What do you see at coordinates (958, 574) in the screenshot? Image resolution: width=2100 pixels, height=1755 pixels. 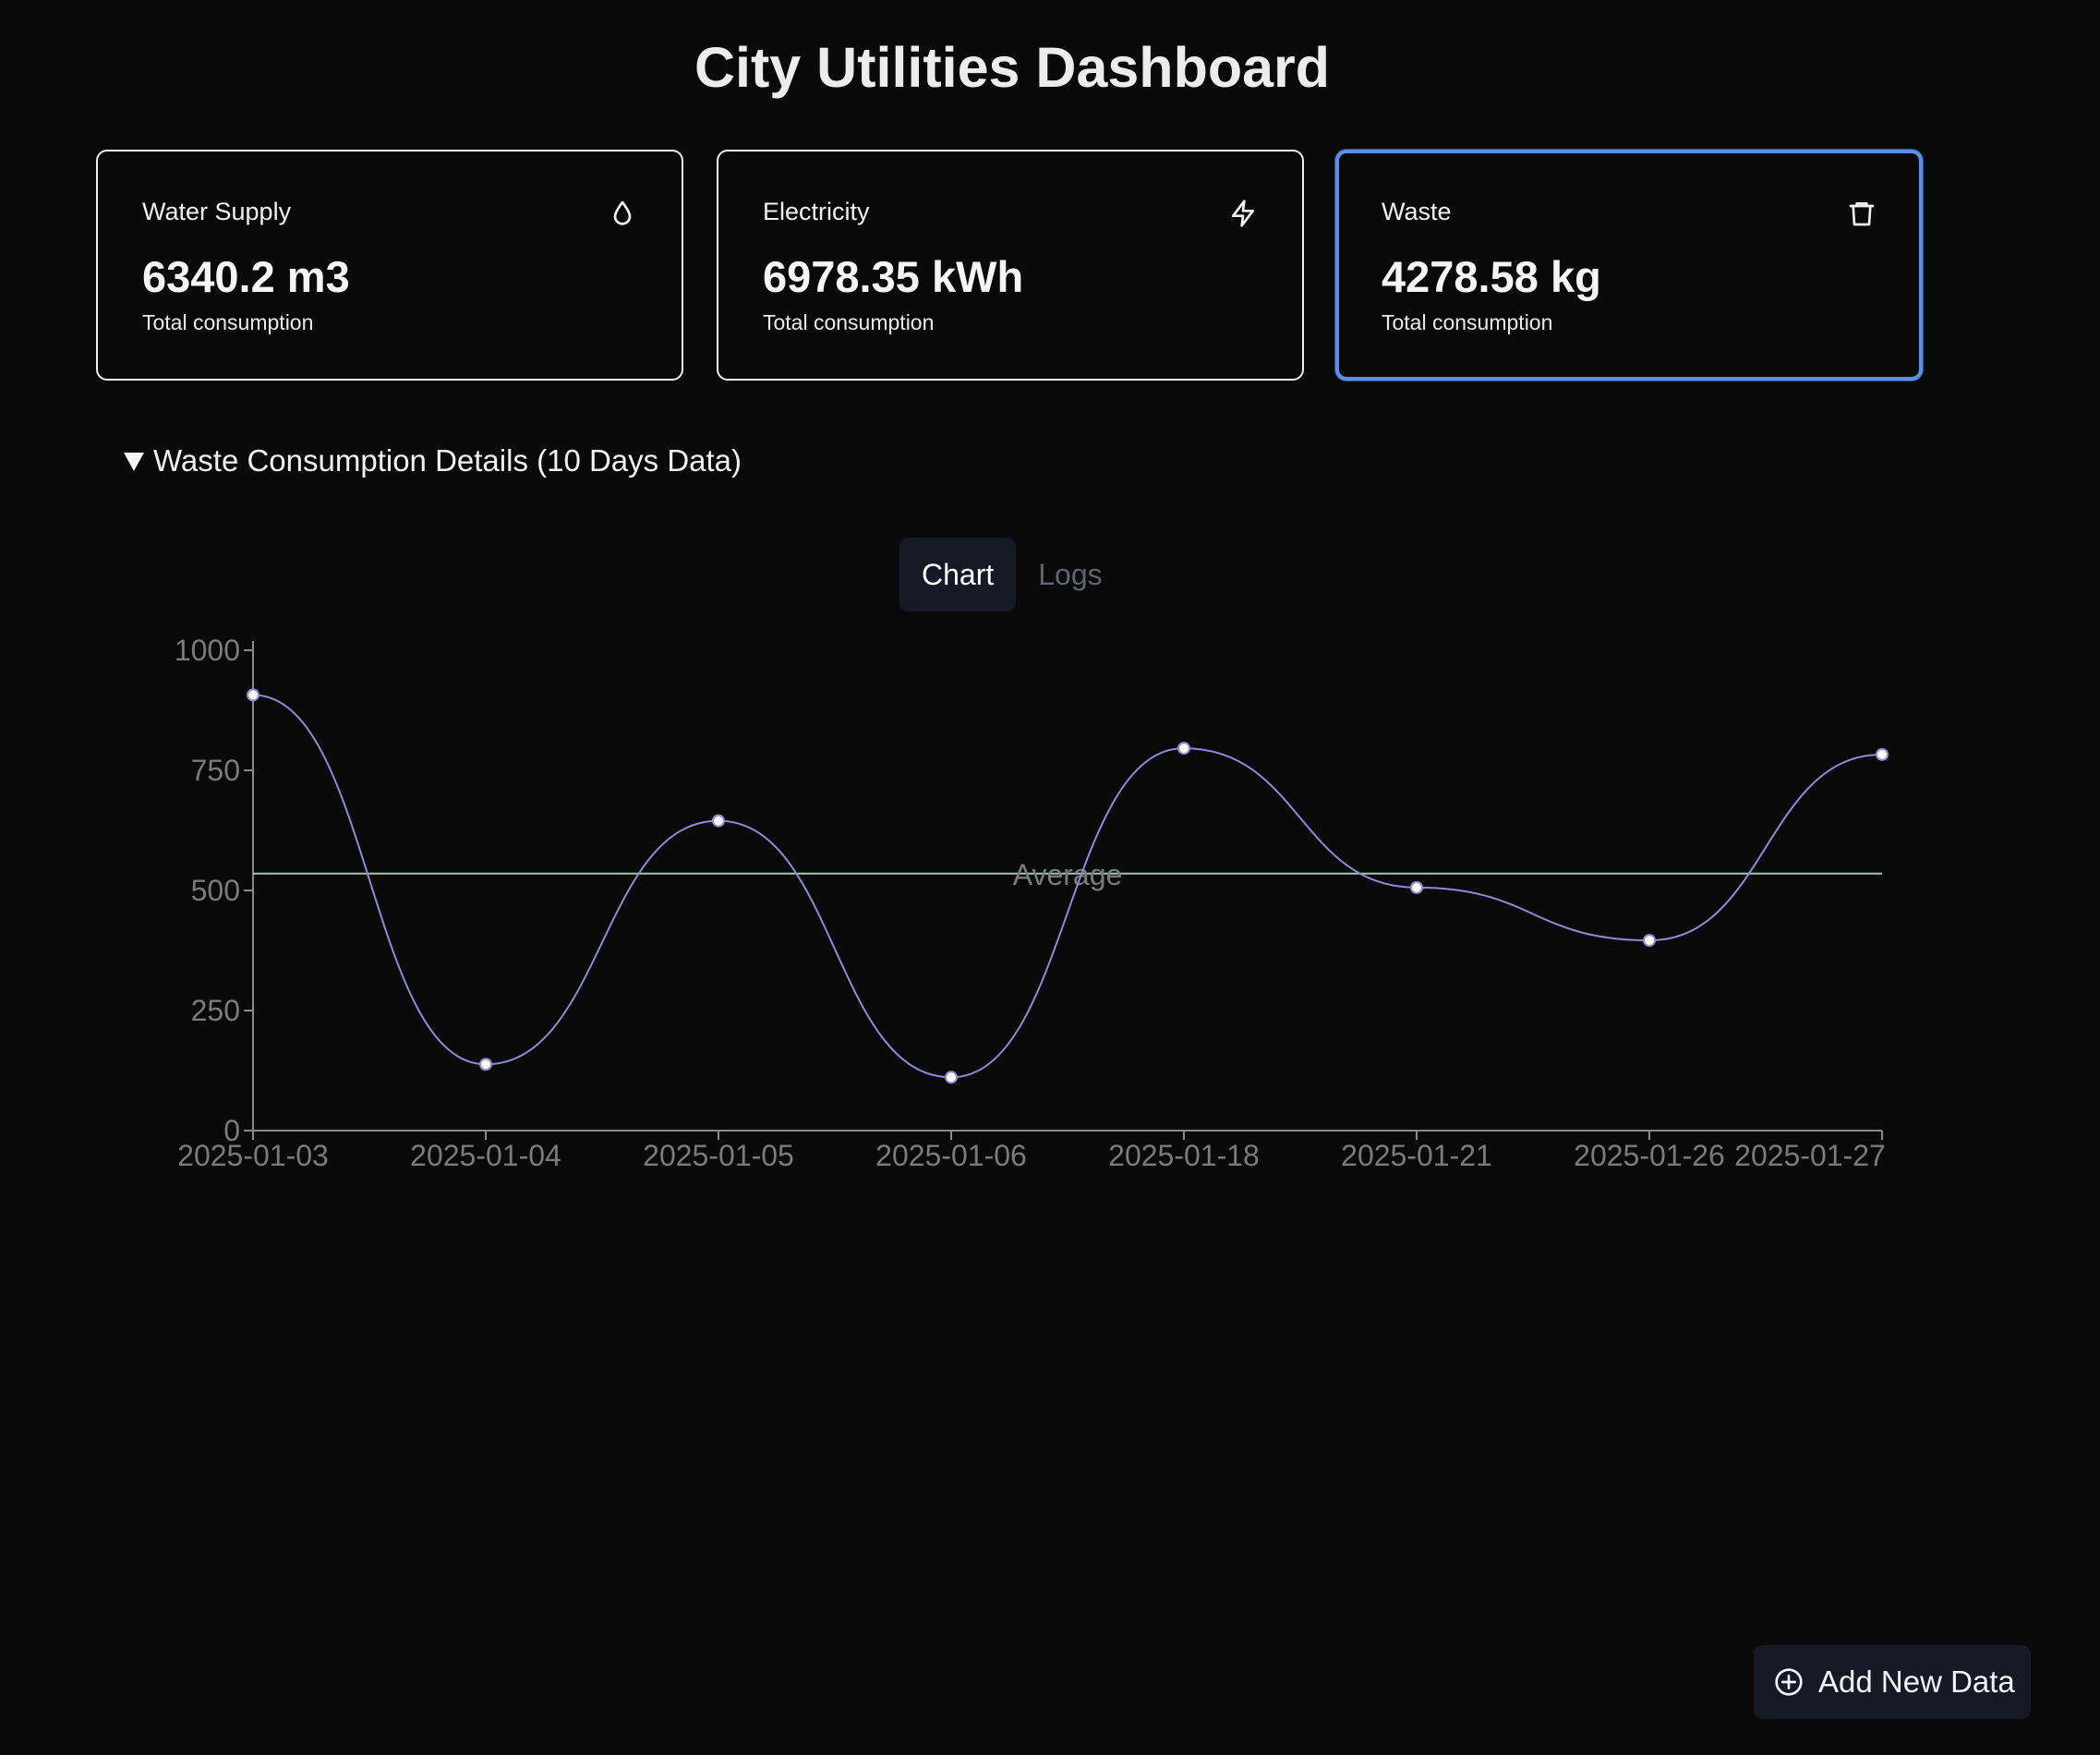 I see `tab-chart: Chart` at bounding box center [958, 574].